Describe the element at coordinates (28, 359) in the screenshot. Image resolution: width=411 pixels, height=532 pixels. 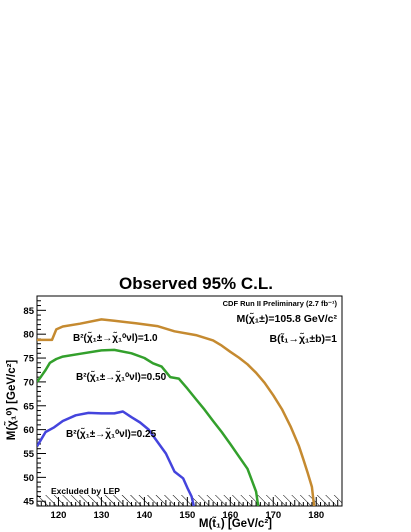
I see `y-tick-label: 75` at that location.